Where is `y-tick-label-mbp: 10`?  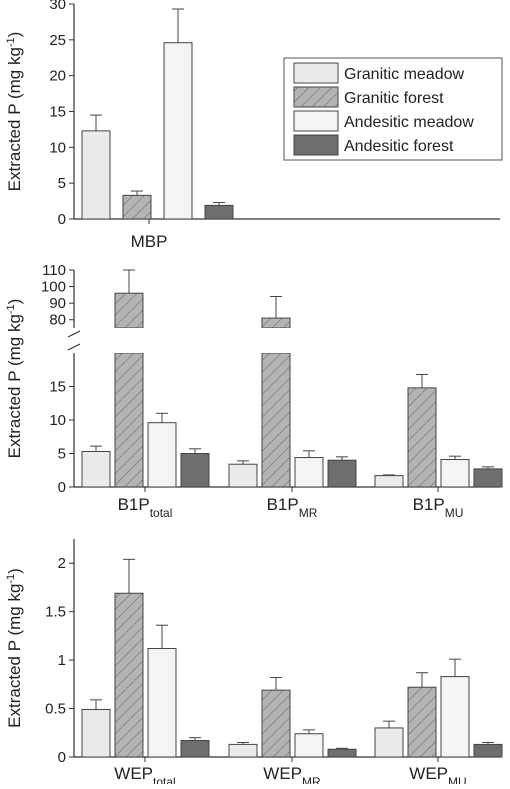 y-tick-label-mbp: 10 is located at coordinates (57, 147).